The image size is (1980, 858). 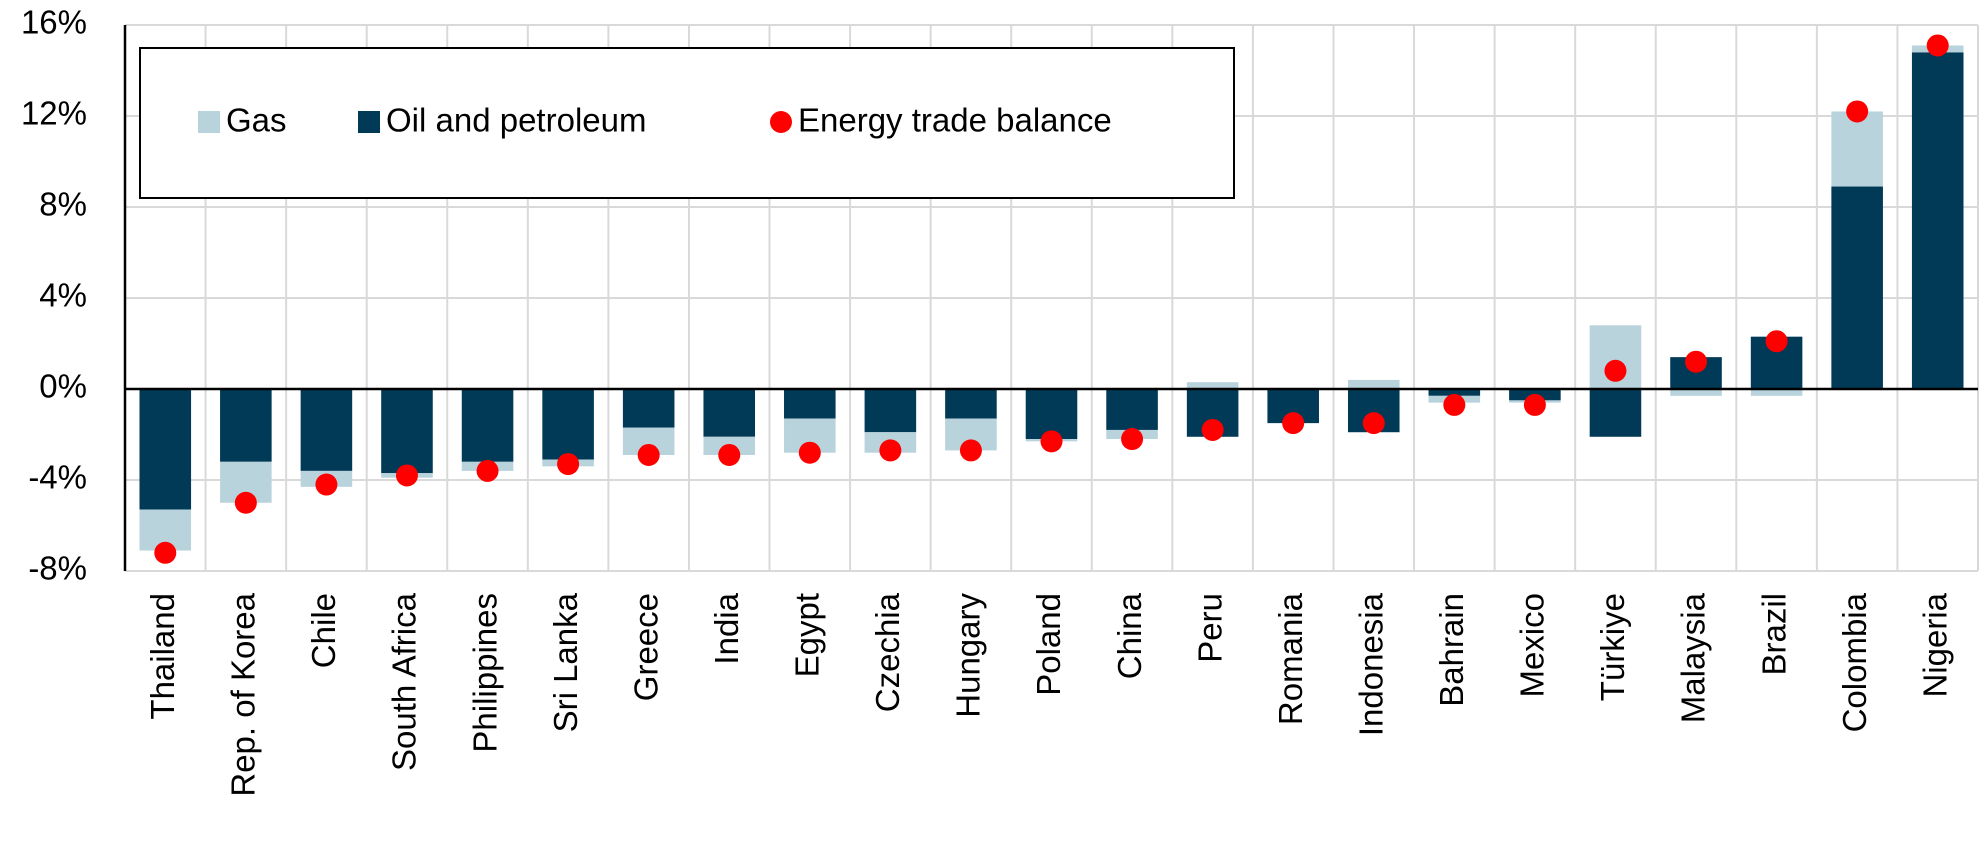 I want to click on x-tick-label: Egypt, so click(x=807, y=635).